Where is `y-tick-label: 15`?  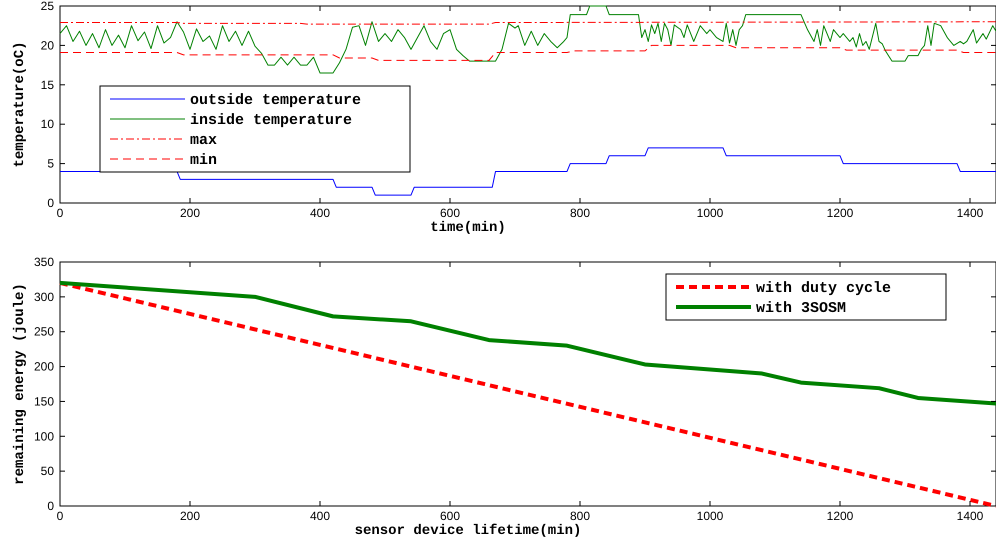 y-tick-label: 15 is located at coordinates (47, 85).